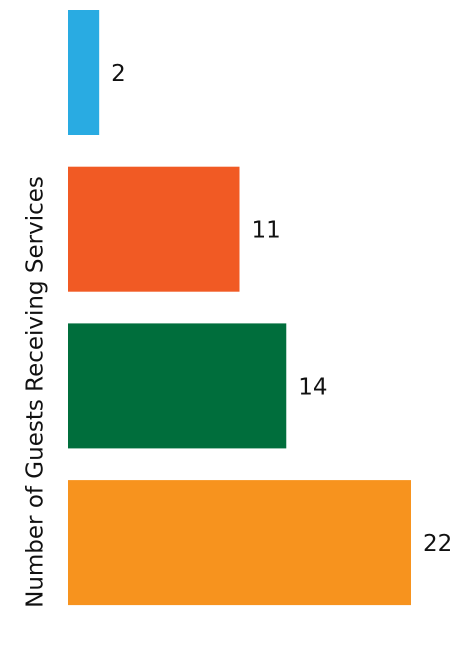 This screenshot has height=645, width=460. Describe the element at coordinates (437, 544) in the screenshot. I see `data-label: 22` at that location.